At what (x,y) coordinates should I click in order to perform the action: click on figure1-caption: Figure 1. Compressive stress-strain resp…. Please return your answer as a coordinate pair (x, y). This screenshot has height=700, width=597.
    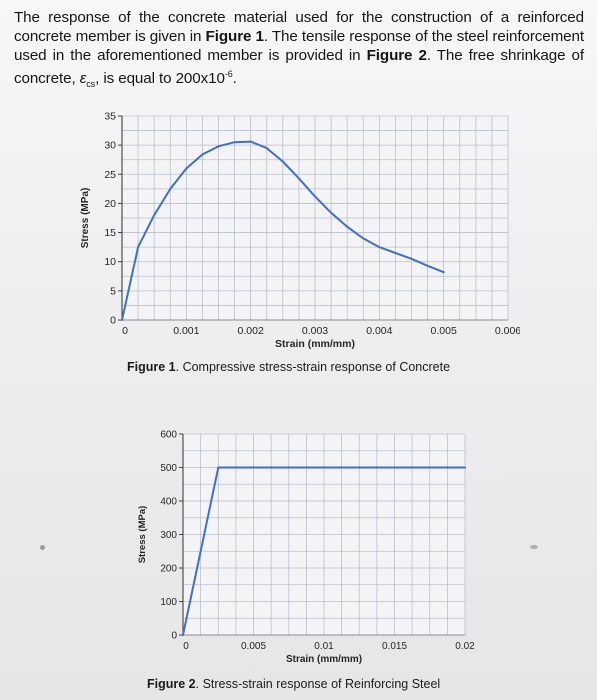
    Looking at the image, I should click on (288, 367).